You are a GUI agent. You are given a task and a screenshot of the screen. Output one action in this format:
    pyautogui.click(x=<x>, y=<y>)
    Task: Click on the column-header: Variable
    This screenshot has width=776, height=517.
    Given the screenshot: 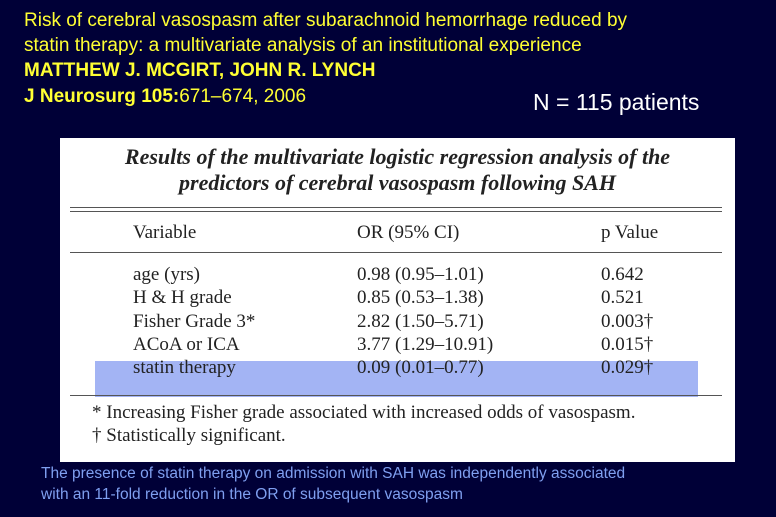 What is the action you would take?
    pyautogui.click(x=165, y=232)
    